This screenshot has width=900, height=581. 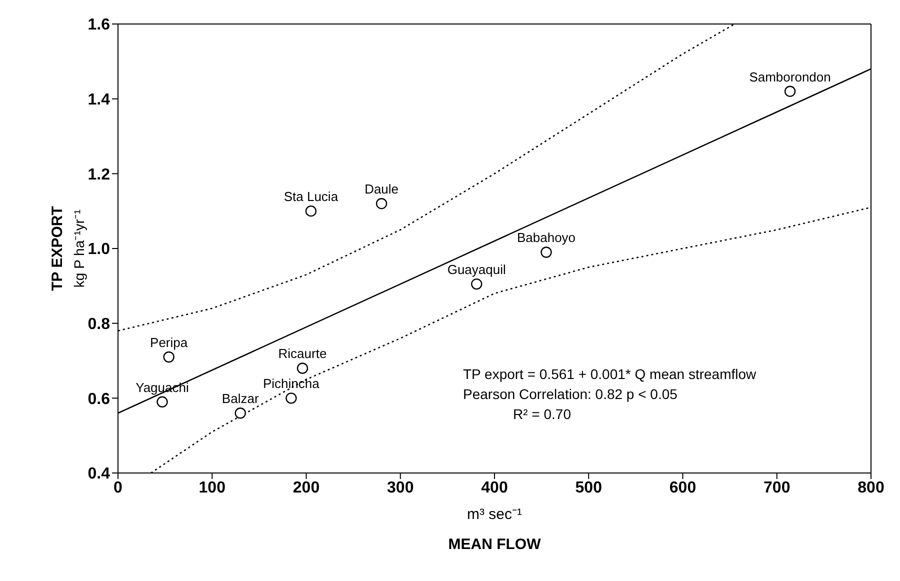 I want to click on annotation: Guayaquil, so click(x=476, y=270).